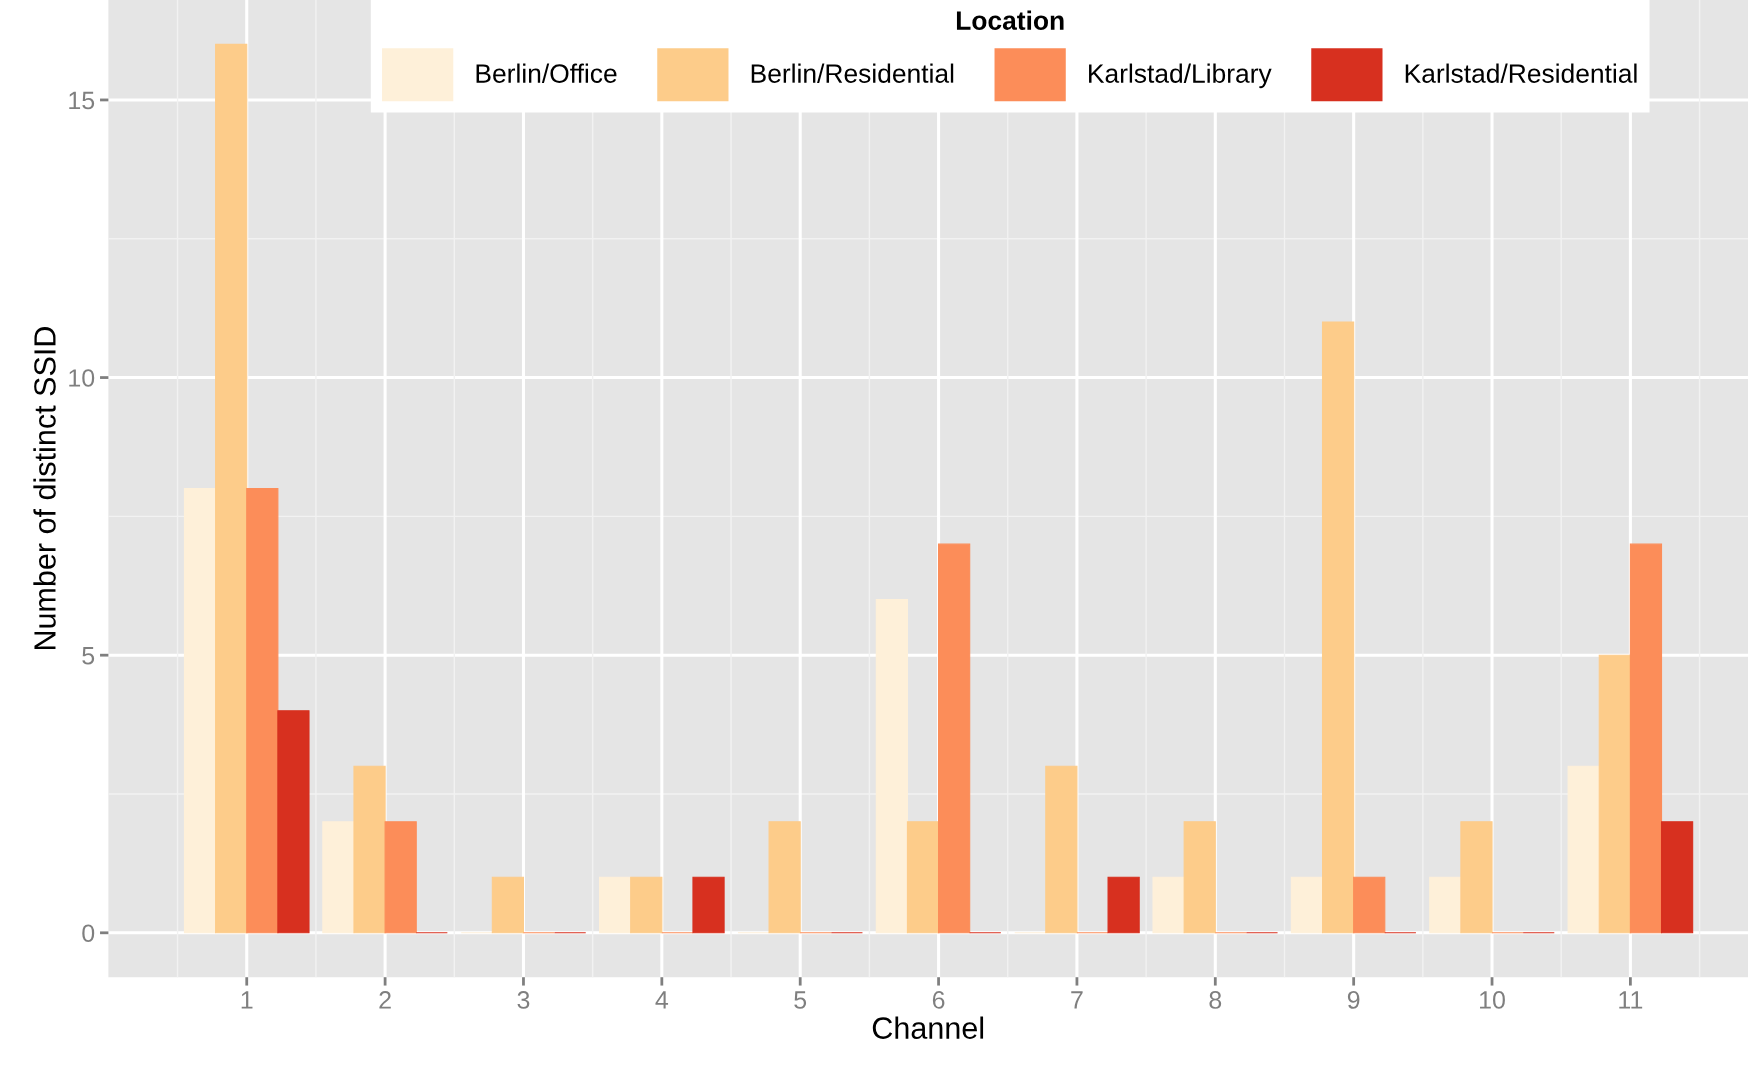 The width and height of the screenshot is (1748, 1068). Describe the element at coordinates (1353, 1000) in the screenshot. I see `x-tick-label: 9` at that location.